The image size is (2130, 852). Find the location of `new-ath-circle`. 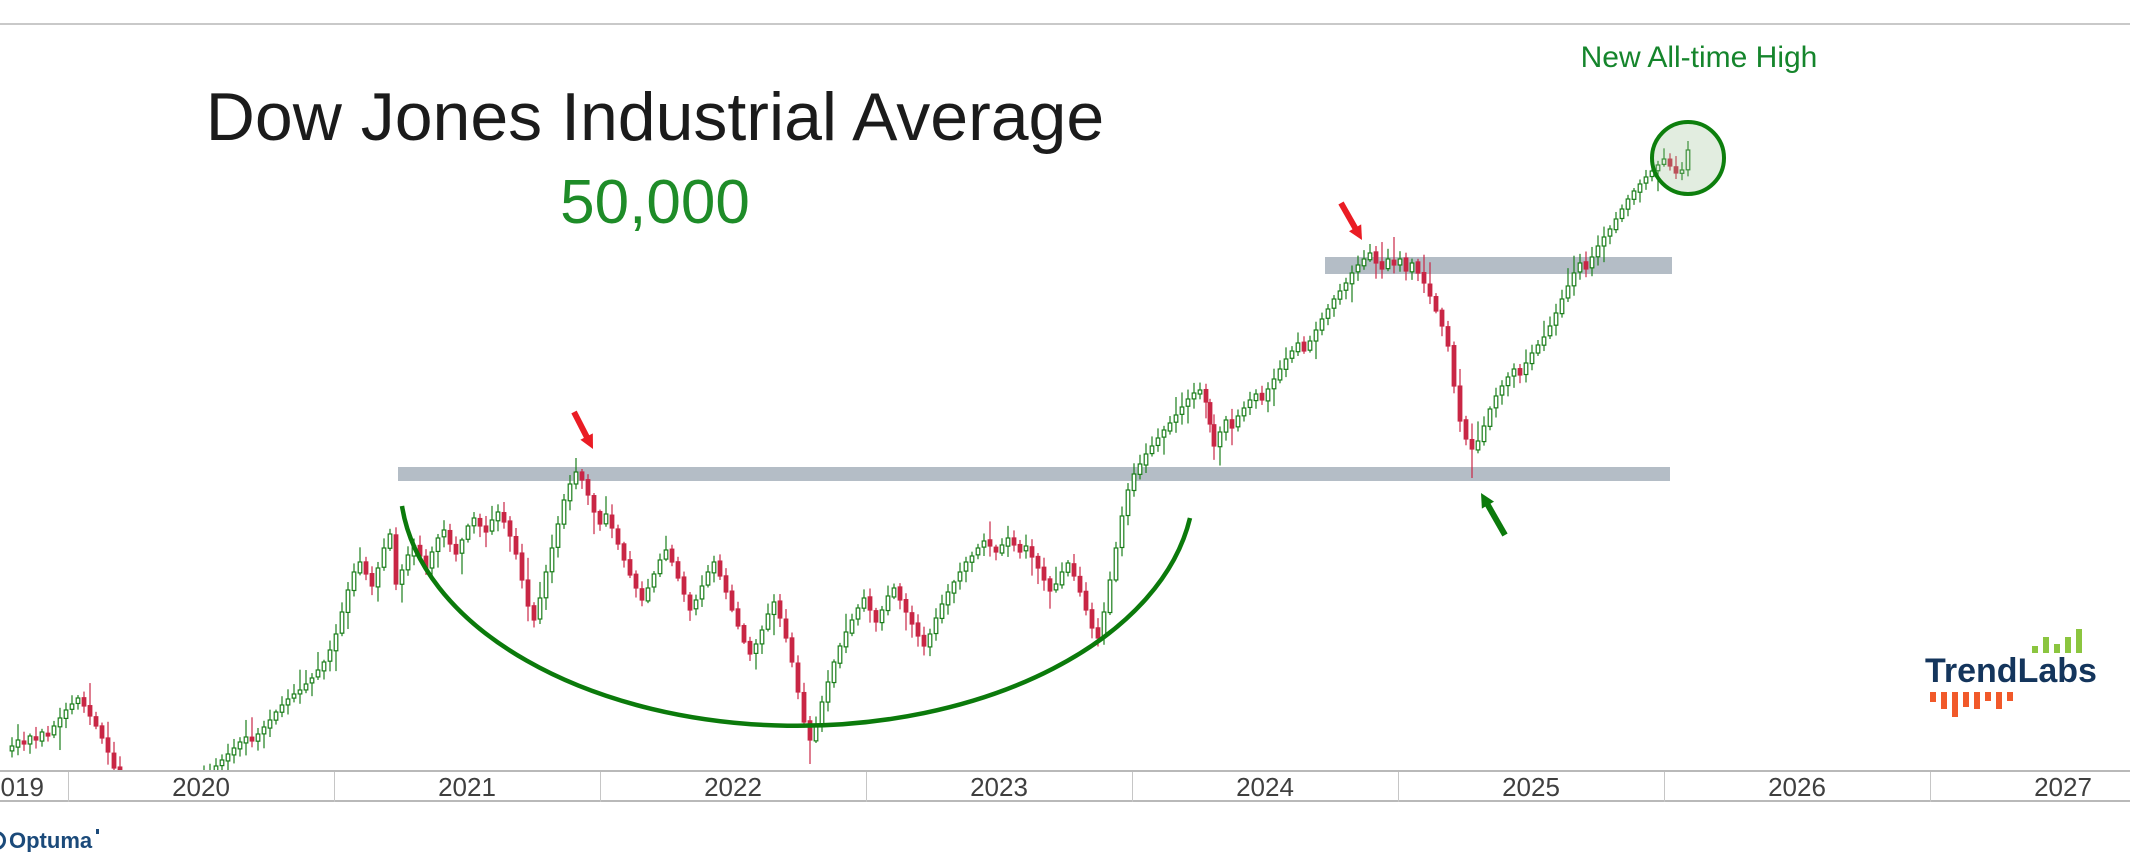

new-ath-circle is located at coordinates (1688, 158).